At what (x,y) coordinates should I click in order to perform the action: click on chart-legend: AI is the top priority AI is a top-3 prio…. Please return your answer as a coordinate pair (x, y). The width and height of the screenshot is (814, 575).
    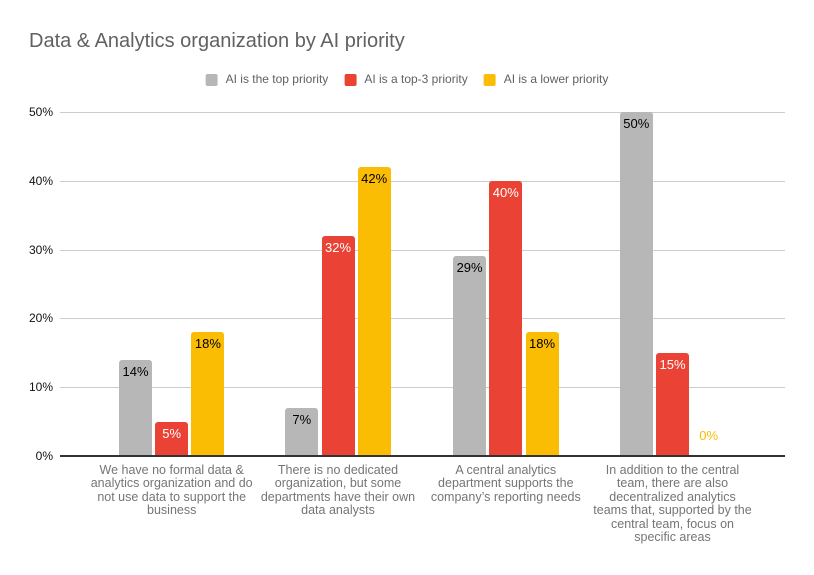
    Looking at the image, I should click on (407, 79).